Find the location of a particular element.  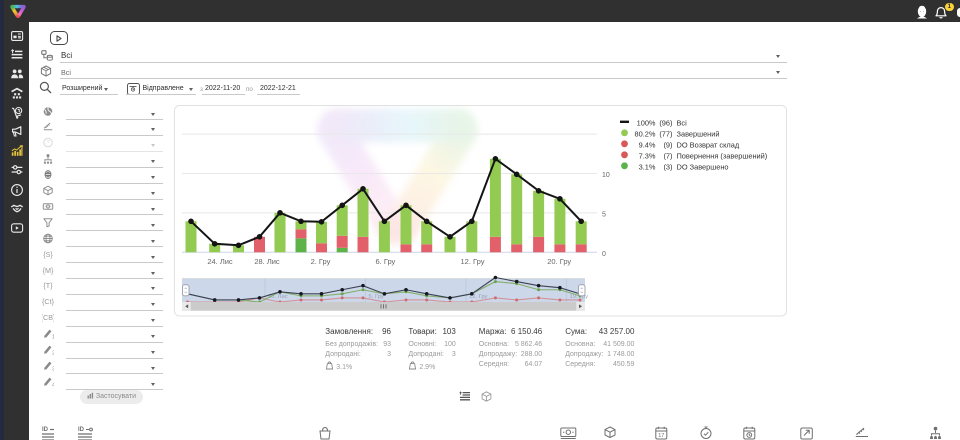

svg-text: 3 is located at coordinates (53, 368).